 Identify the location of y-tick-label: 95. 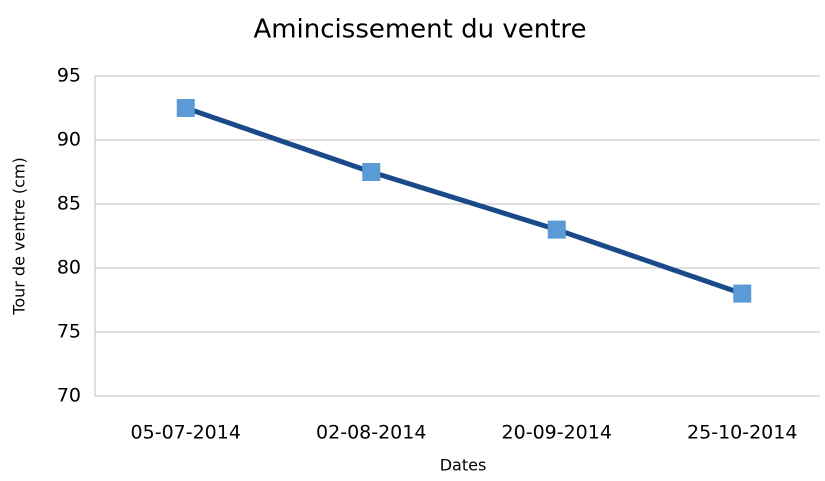
(69, 76).